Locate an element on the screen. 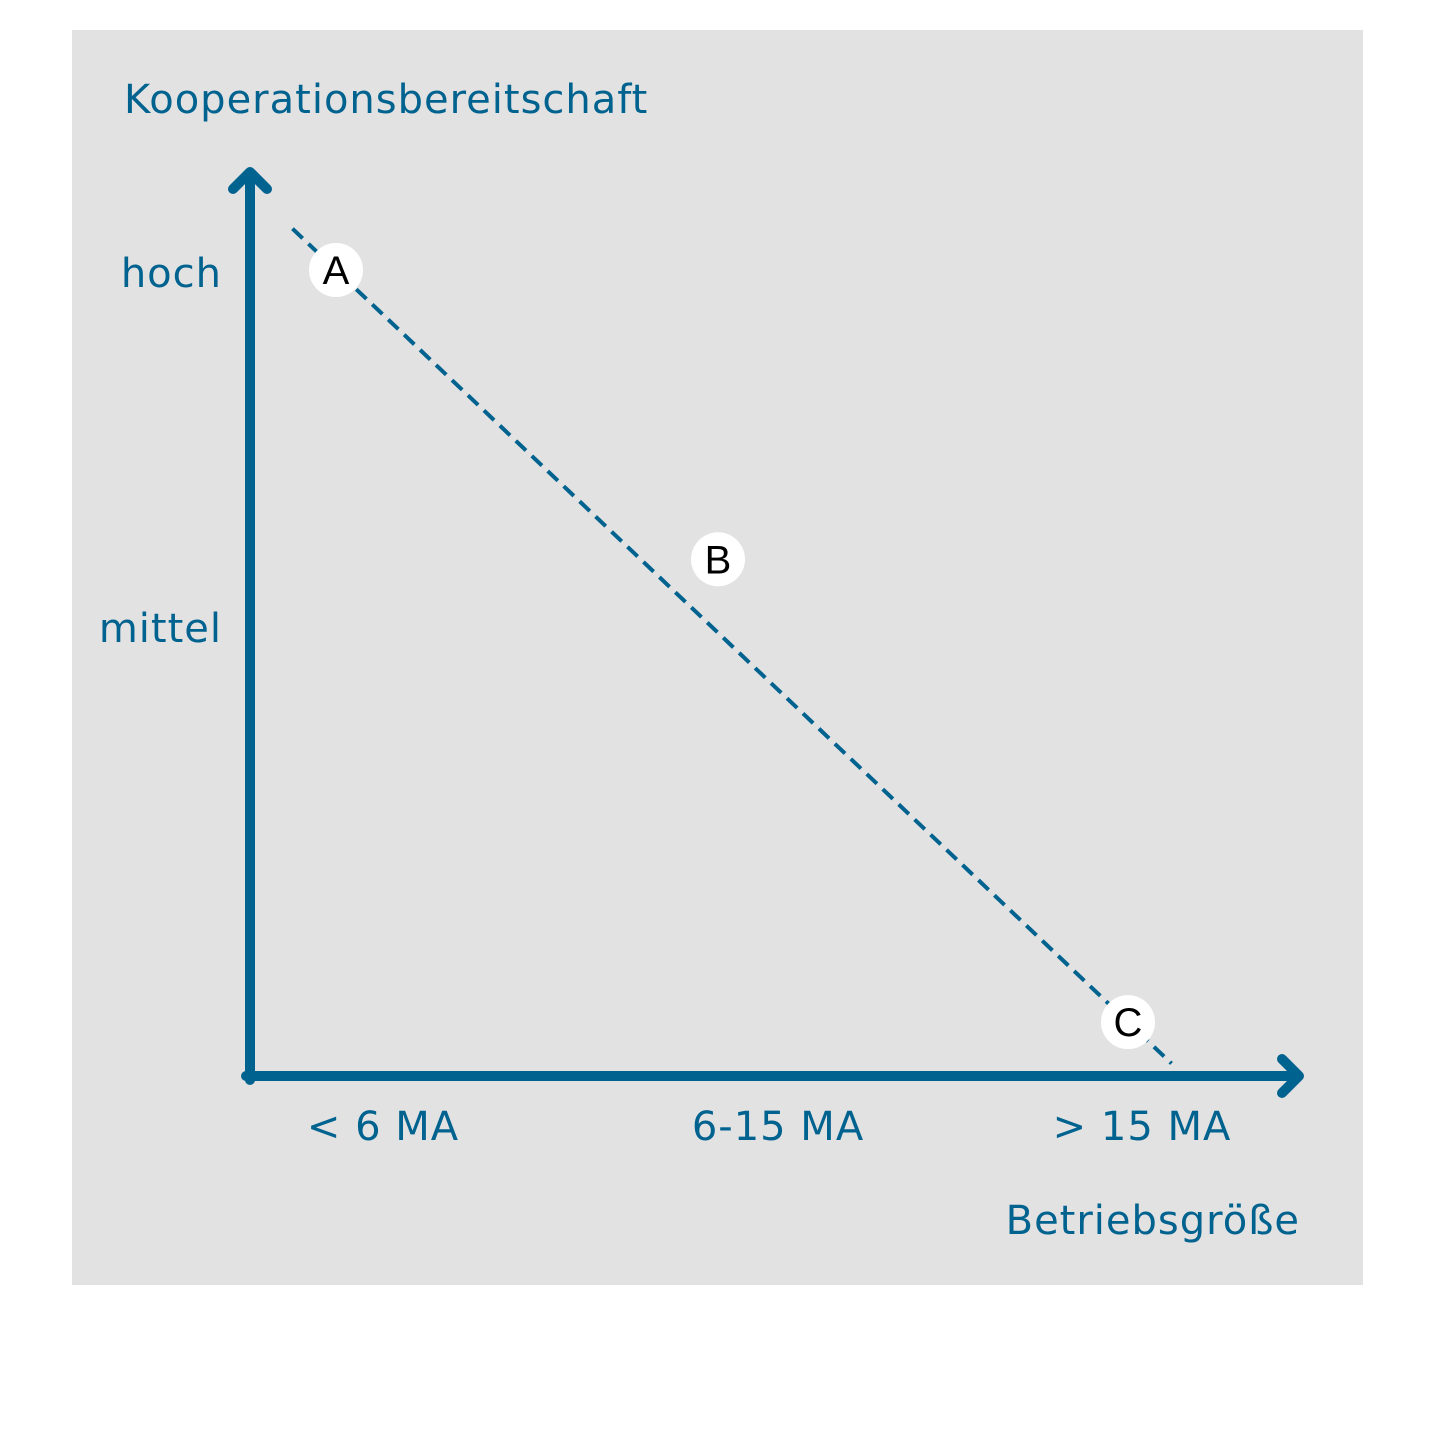 This screenshot has height=1441, width=1445. data-point-label: C is located at coordinates (1128, 1023).